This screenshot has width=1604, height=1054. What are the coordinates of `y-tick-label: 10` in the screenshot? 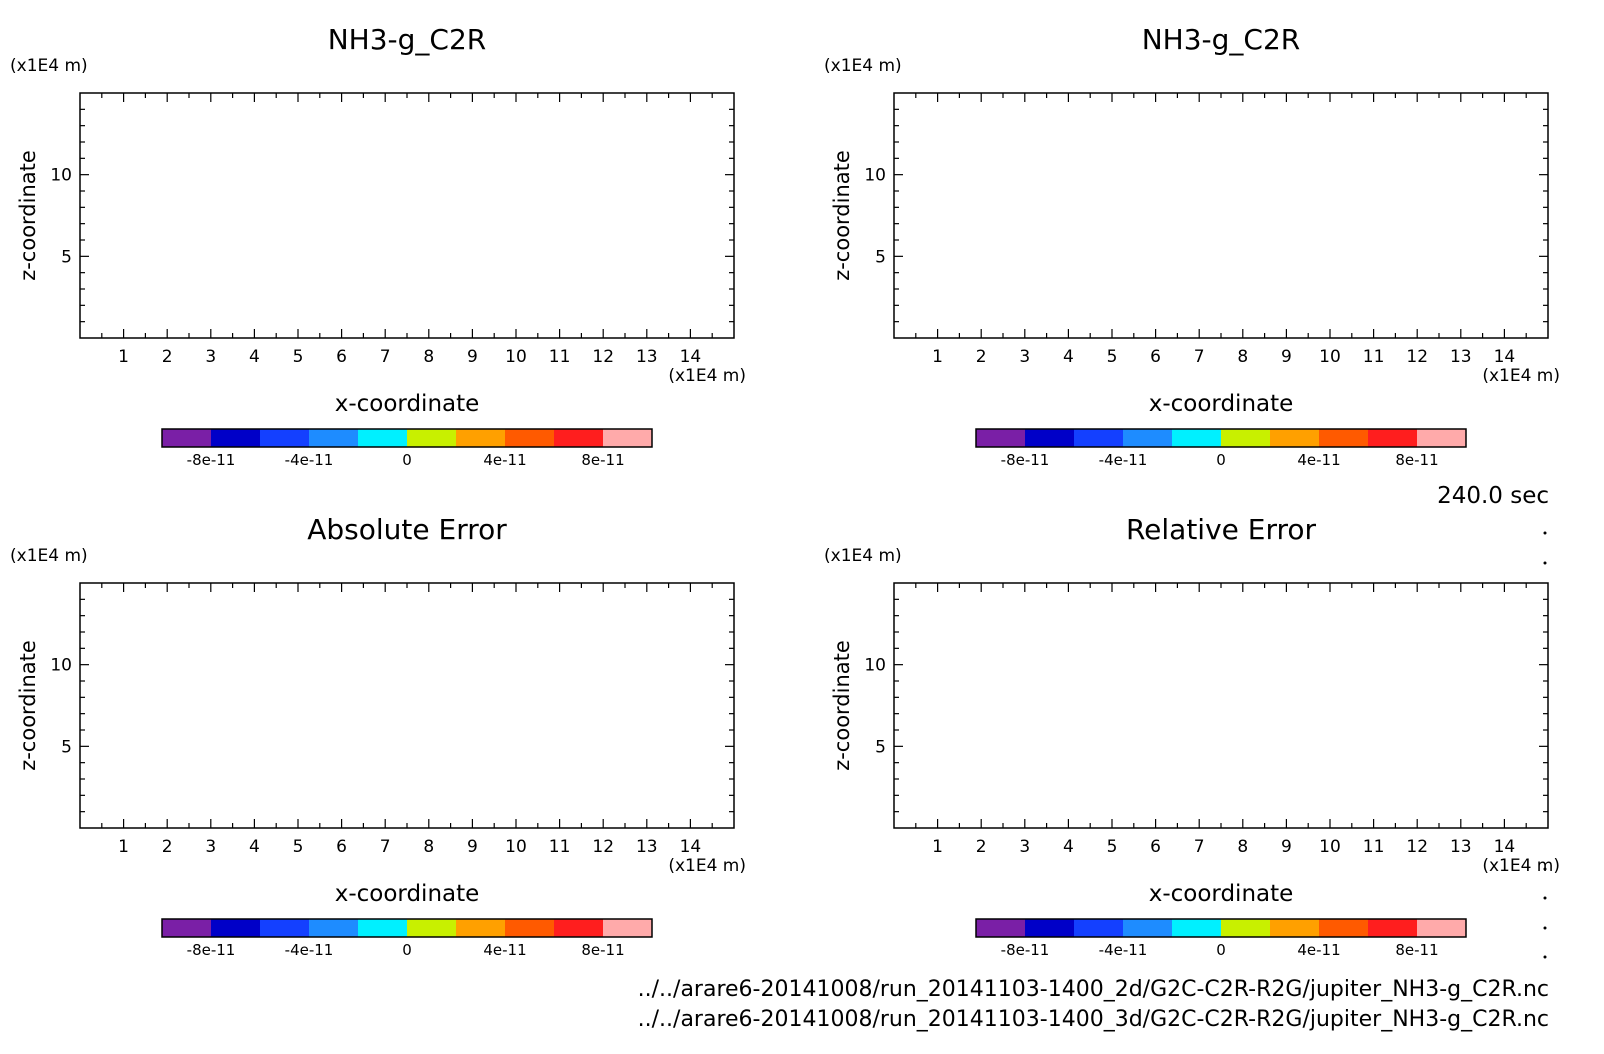 It's located at (875, 176).